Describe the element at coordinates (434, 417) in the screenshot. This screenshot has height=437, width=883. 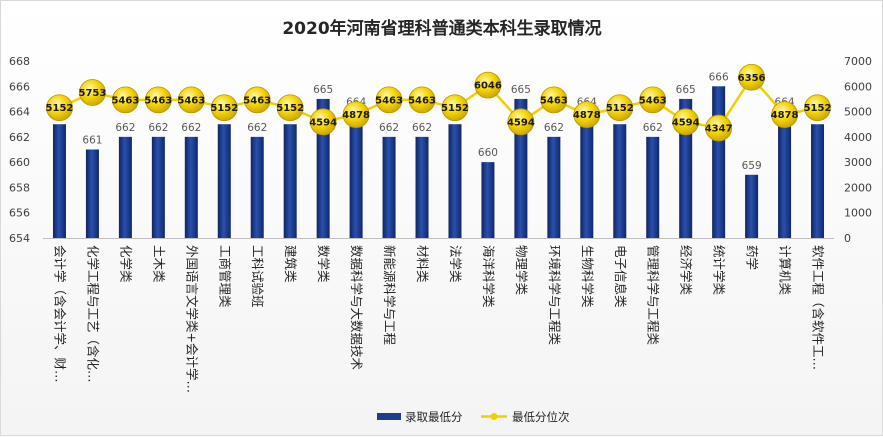
I see `legend-bar-label: 录取最低分` at that location.